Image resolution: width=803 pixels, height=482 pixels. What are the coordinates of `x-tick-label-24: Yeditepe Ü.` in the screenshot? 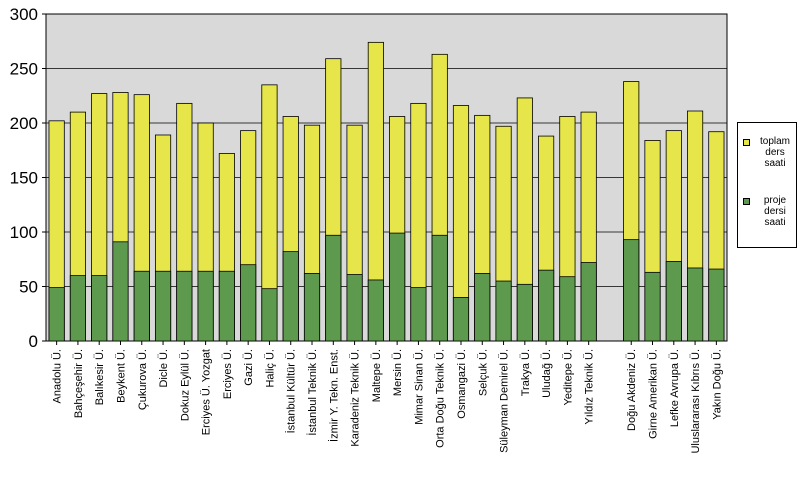 It's located at (568, 377).